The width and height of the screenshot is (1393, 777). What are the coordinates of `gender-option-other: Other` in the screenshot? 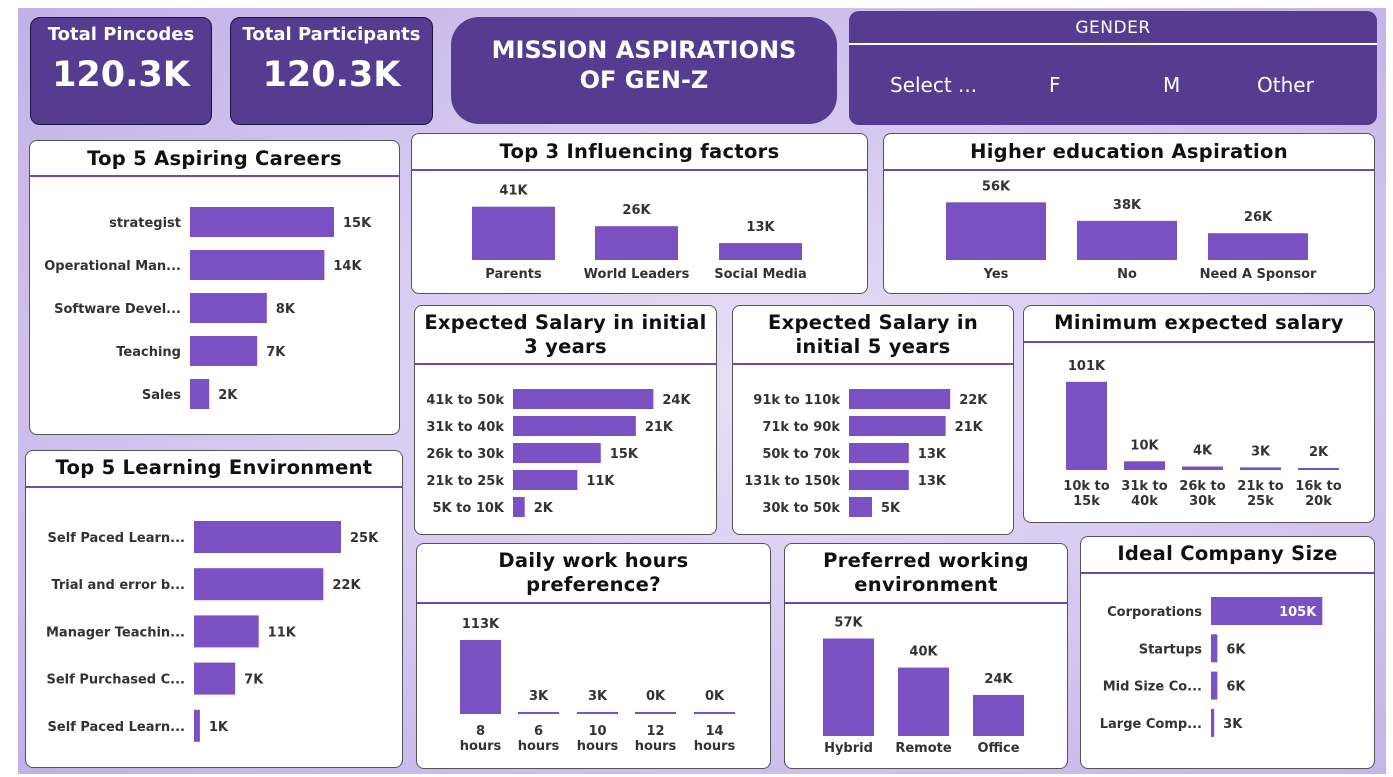 It's located at (1285, 85).